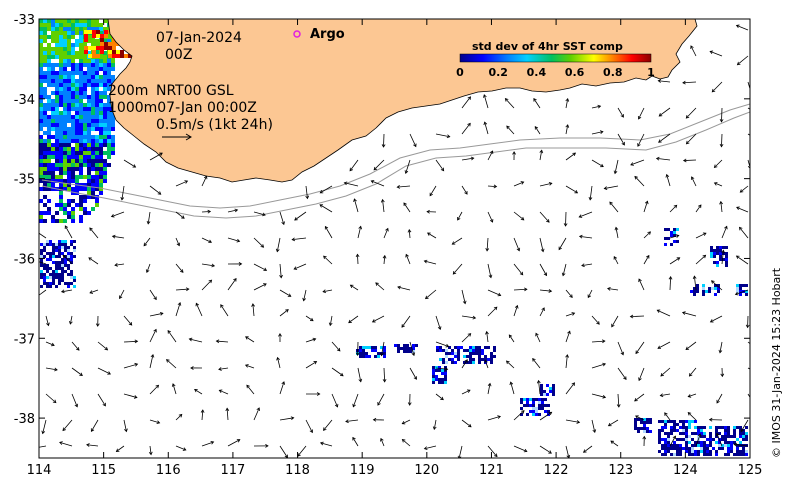 Image resolution: width=791 pixels, height=492 pixels. What do you see at coordinates (297, 34) in the screenshot?
I see `argo-marker-icon` at bounding box center [297, 34].